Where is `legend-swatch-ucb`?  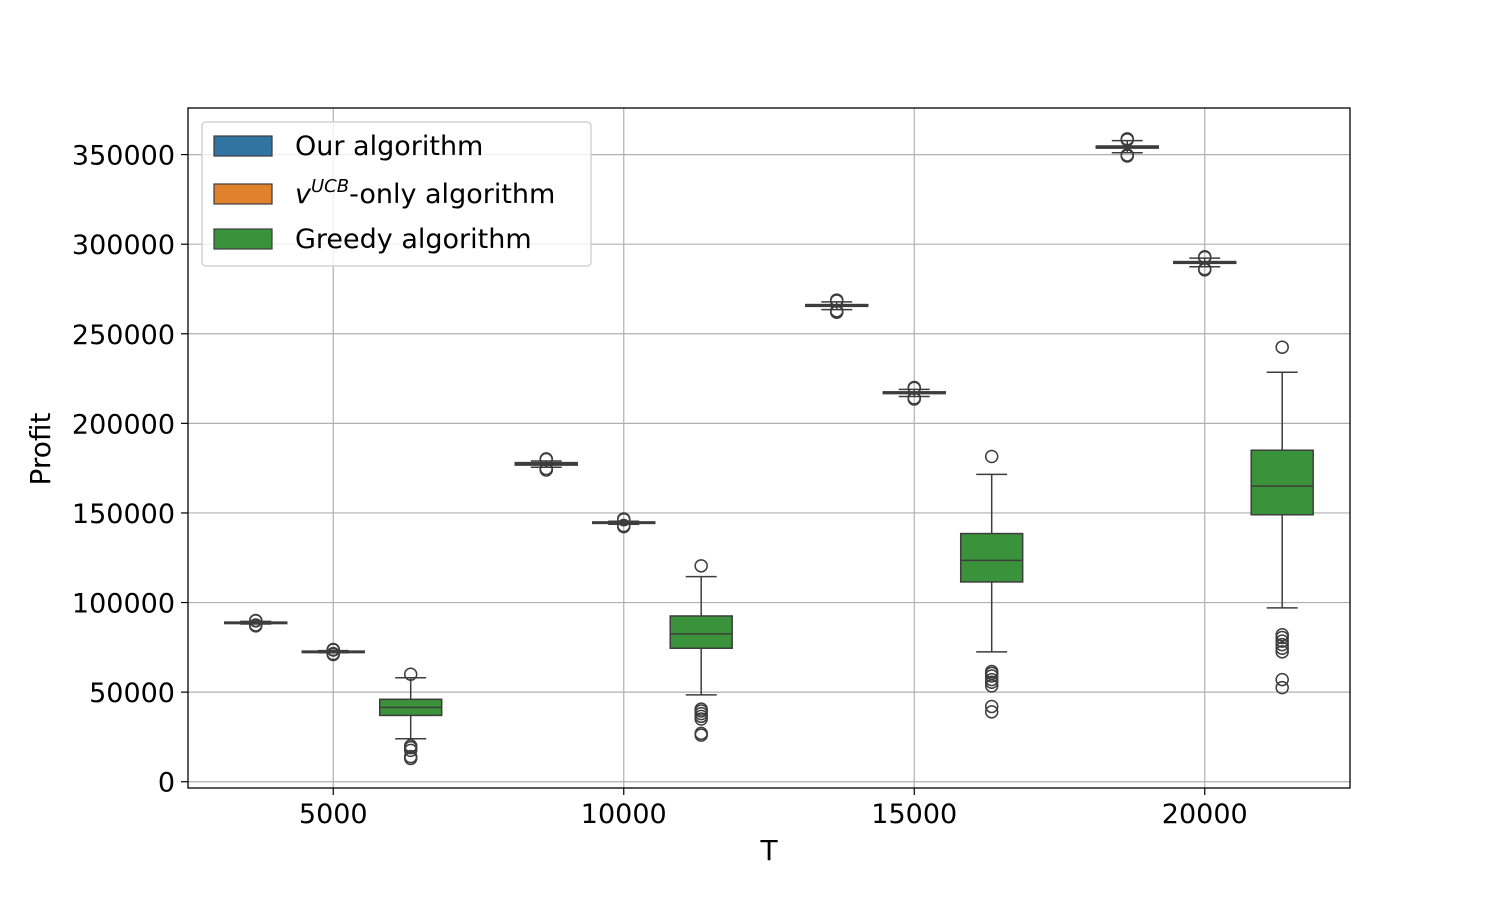 legend-swatch-ucb is located at coordinates (243, 194).